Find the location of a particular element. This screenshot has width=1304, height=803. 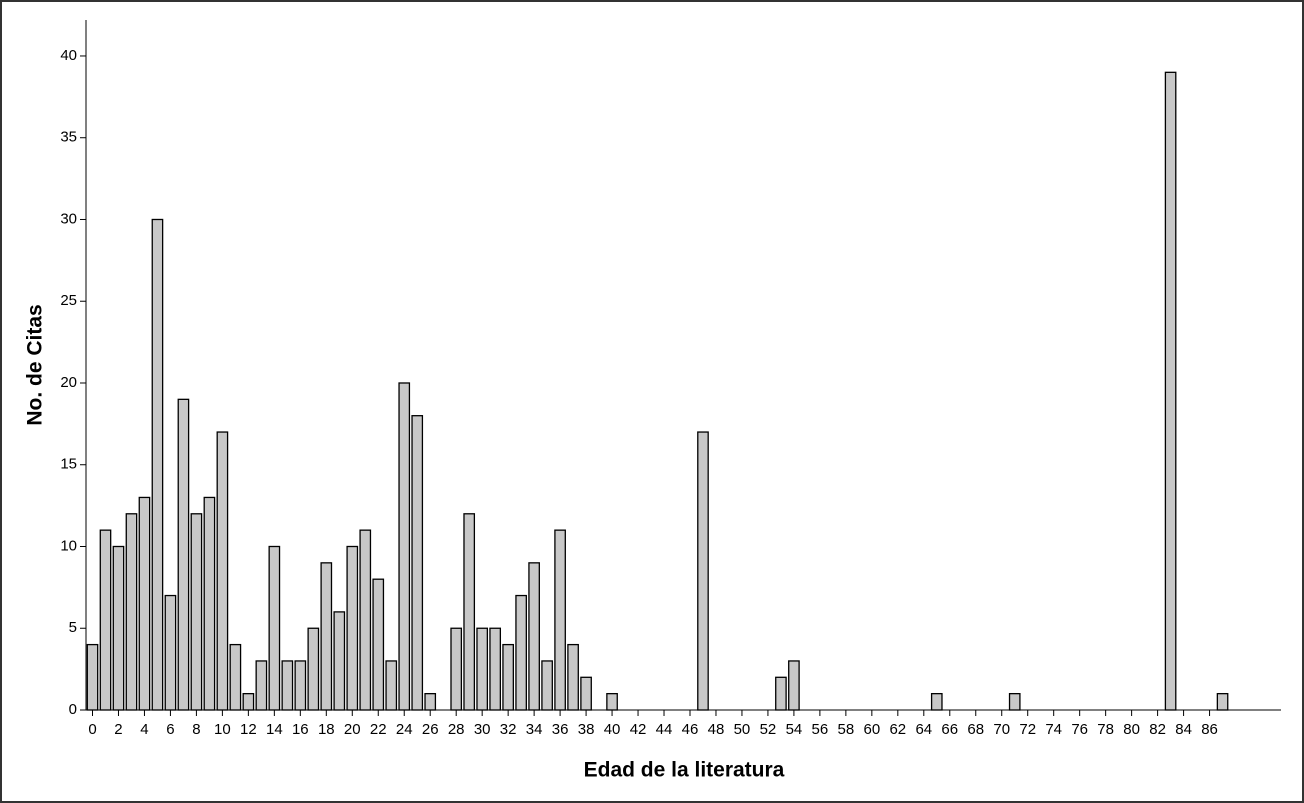

x-tick-label: 70 is located at coordinates (1001, 729).